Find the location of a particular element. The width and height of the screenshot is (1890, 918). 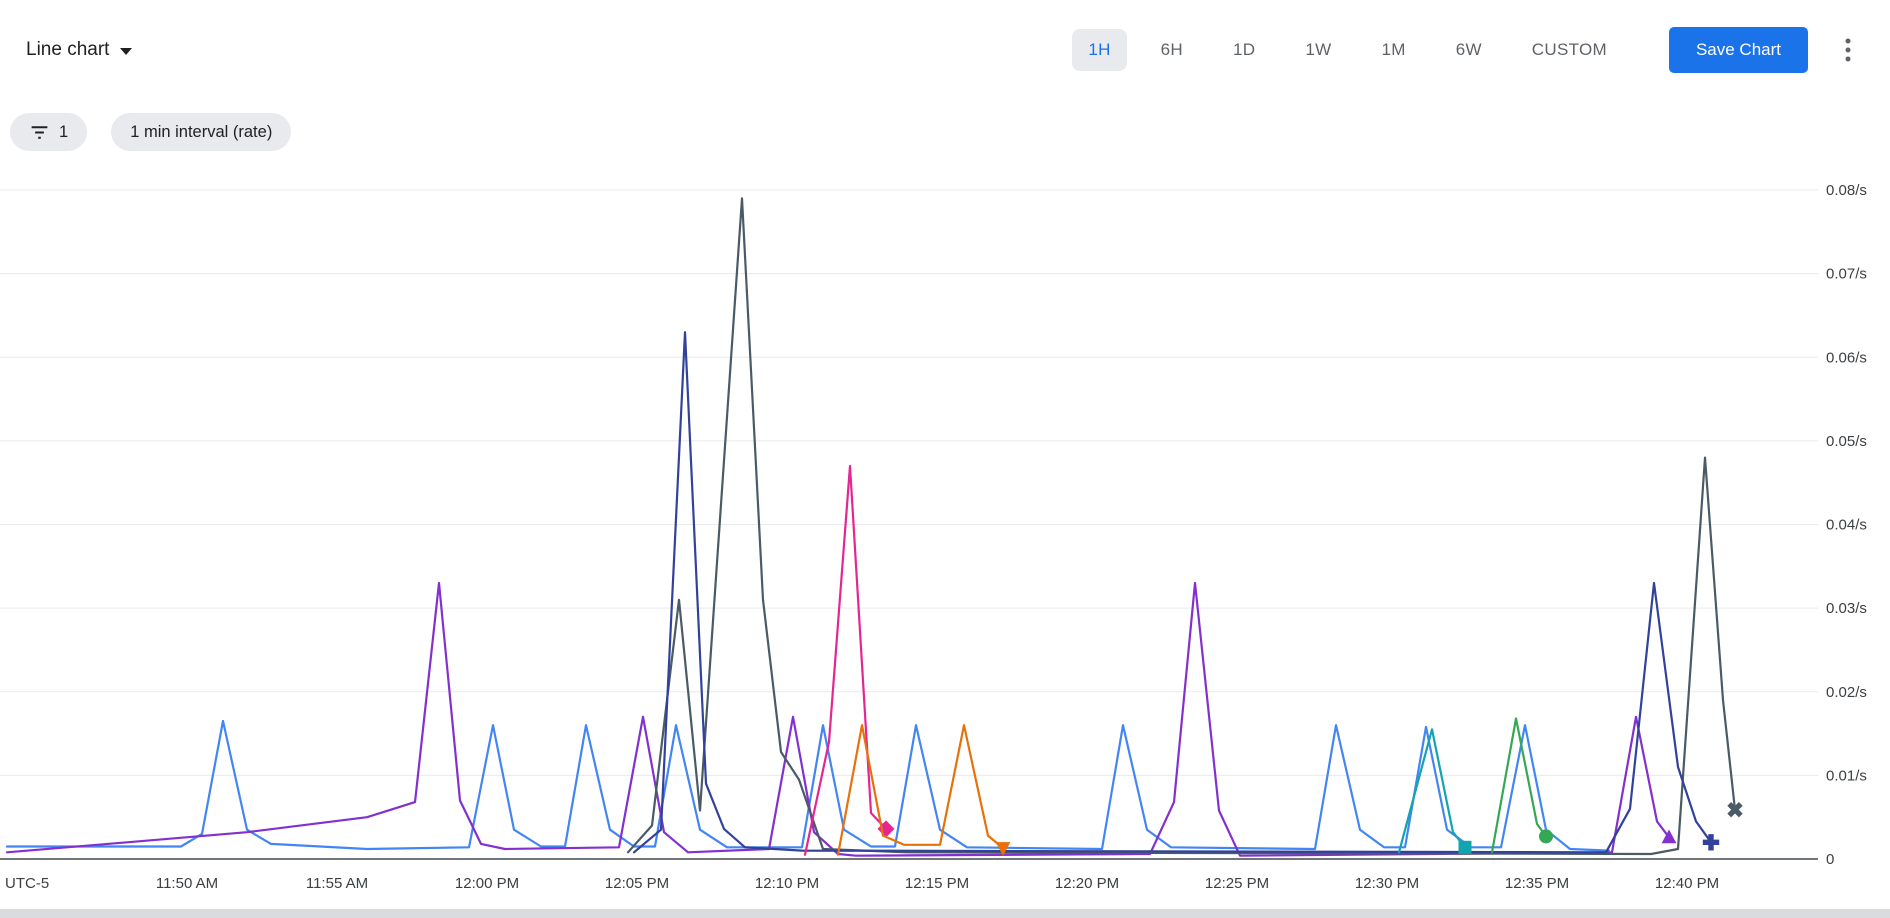

x-axis-tick-label: 12:05 PM is located at coordinates (637, 883).